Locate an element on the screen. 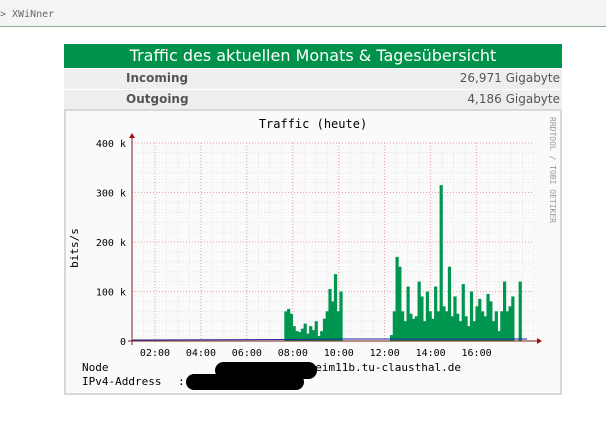  x-tick-label: 10:00 is located at coordinates (339, 353).